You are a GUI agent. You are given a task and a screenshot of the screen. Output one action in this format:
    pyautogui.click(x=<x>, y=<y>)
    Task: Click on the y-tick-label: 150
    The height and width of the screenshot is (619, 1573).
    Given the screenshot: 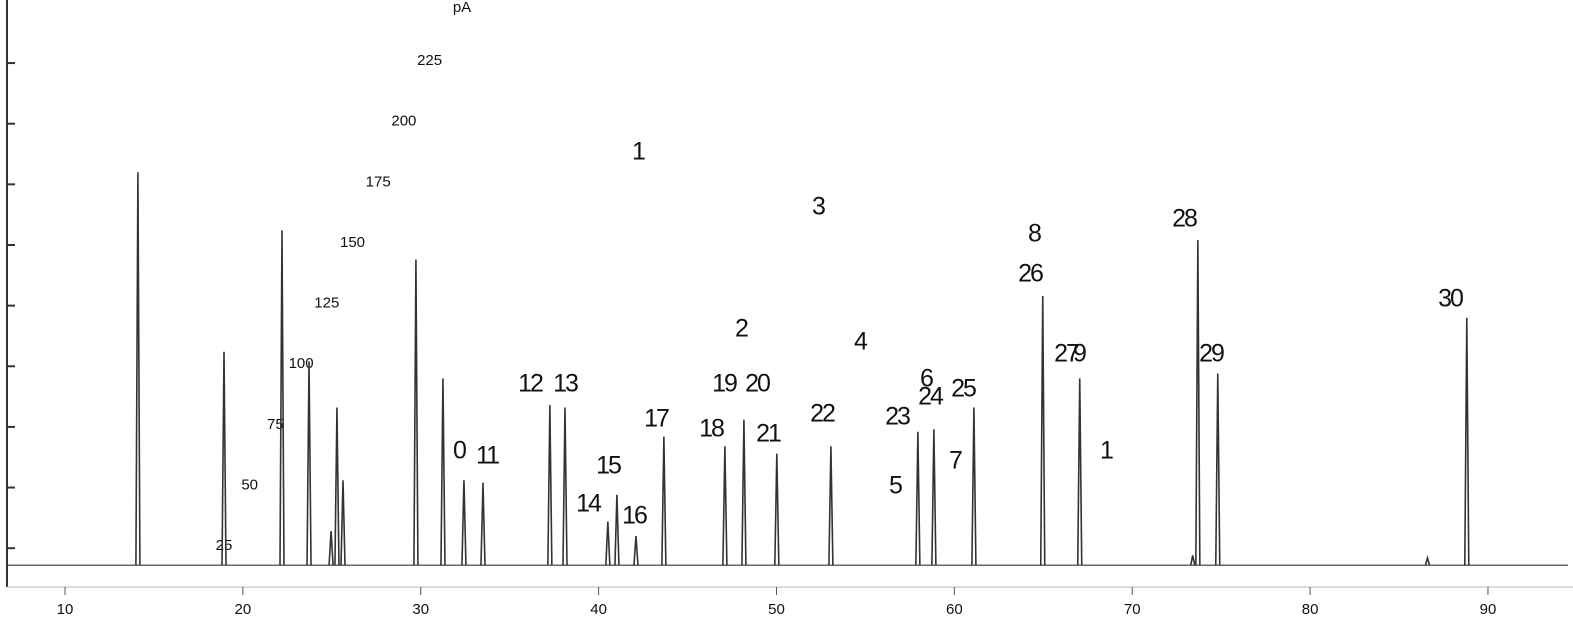 What is the action you would take?
    pyautogui.click(x=352, y=242)
    